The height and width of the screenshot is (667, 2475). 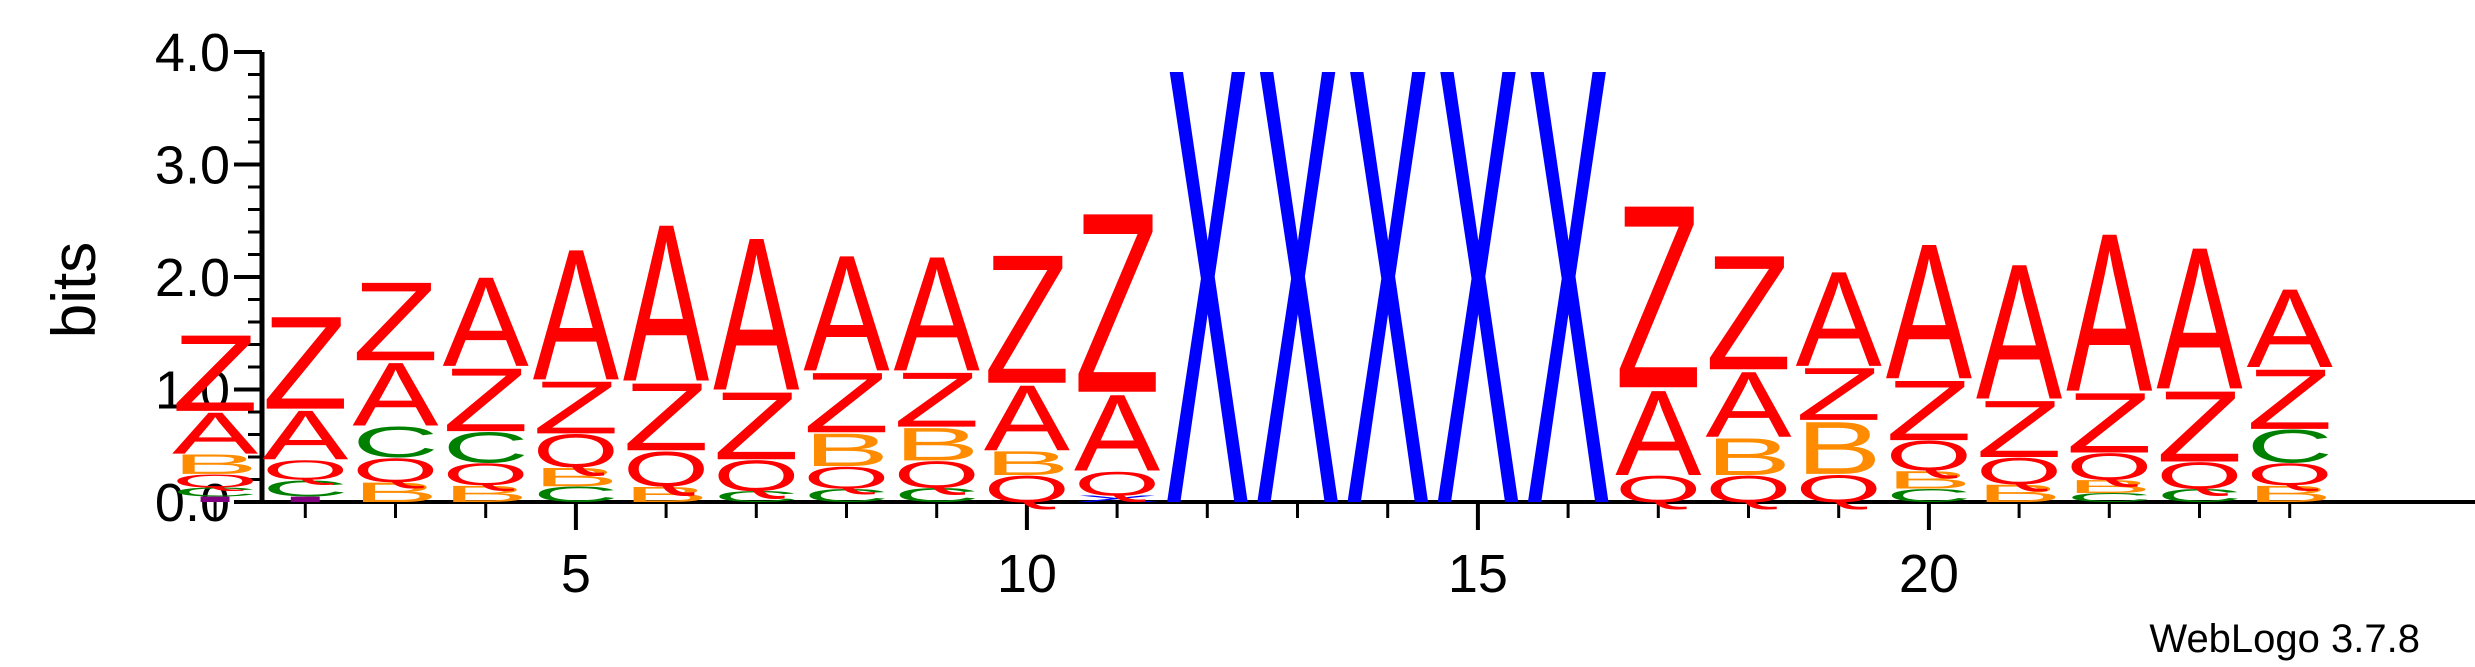 I want to click on logo-letter-Q-pos-8: Q, so click(x=846, y=477).